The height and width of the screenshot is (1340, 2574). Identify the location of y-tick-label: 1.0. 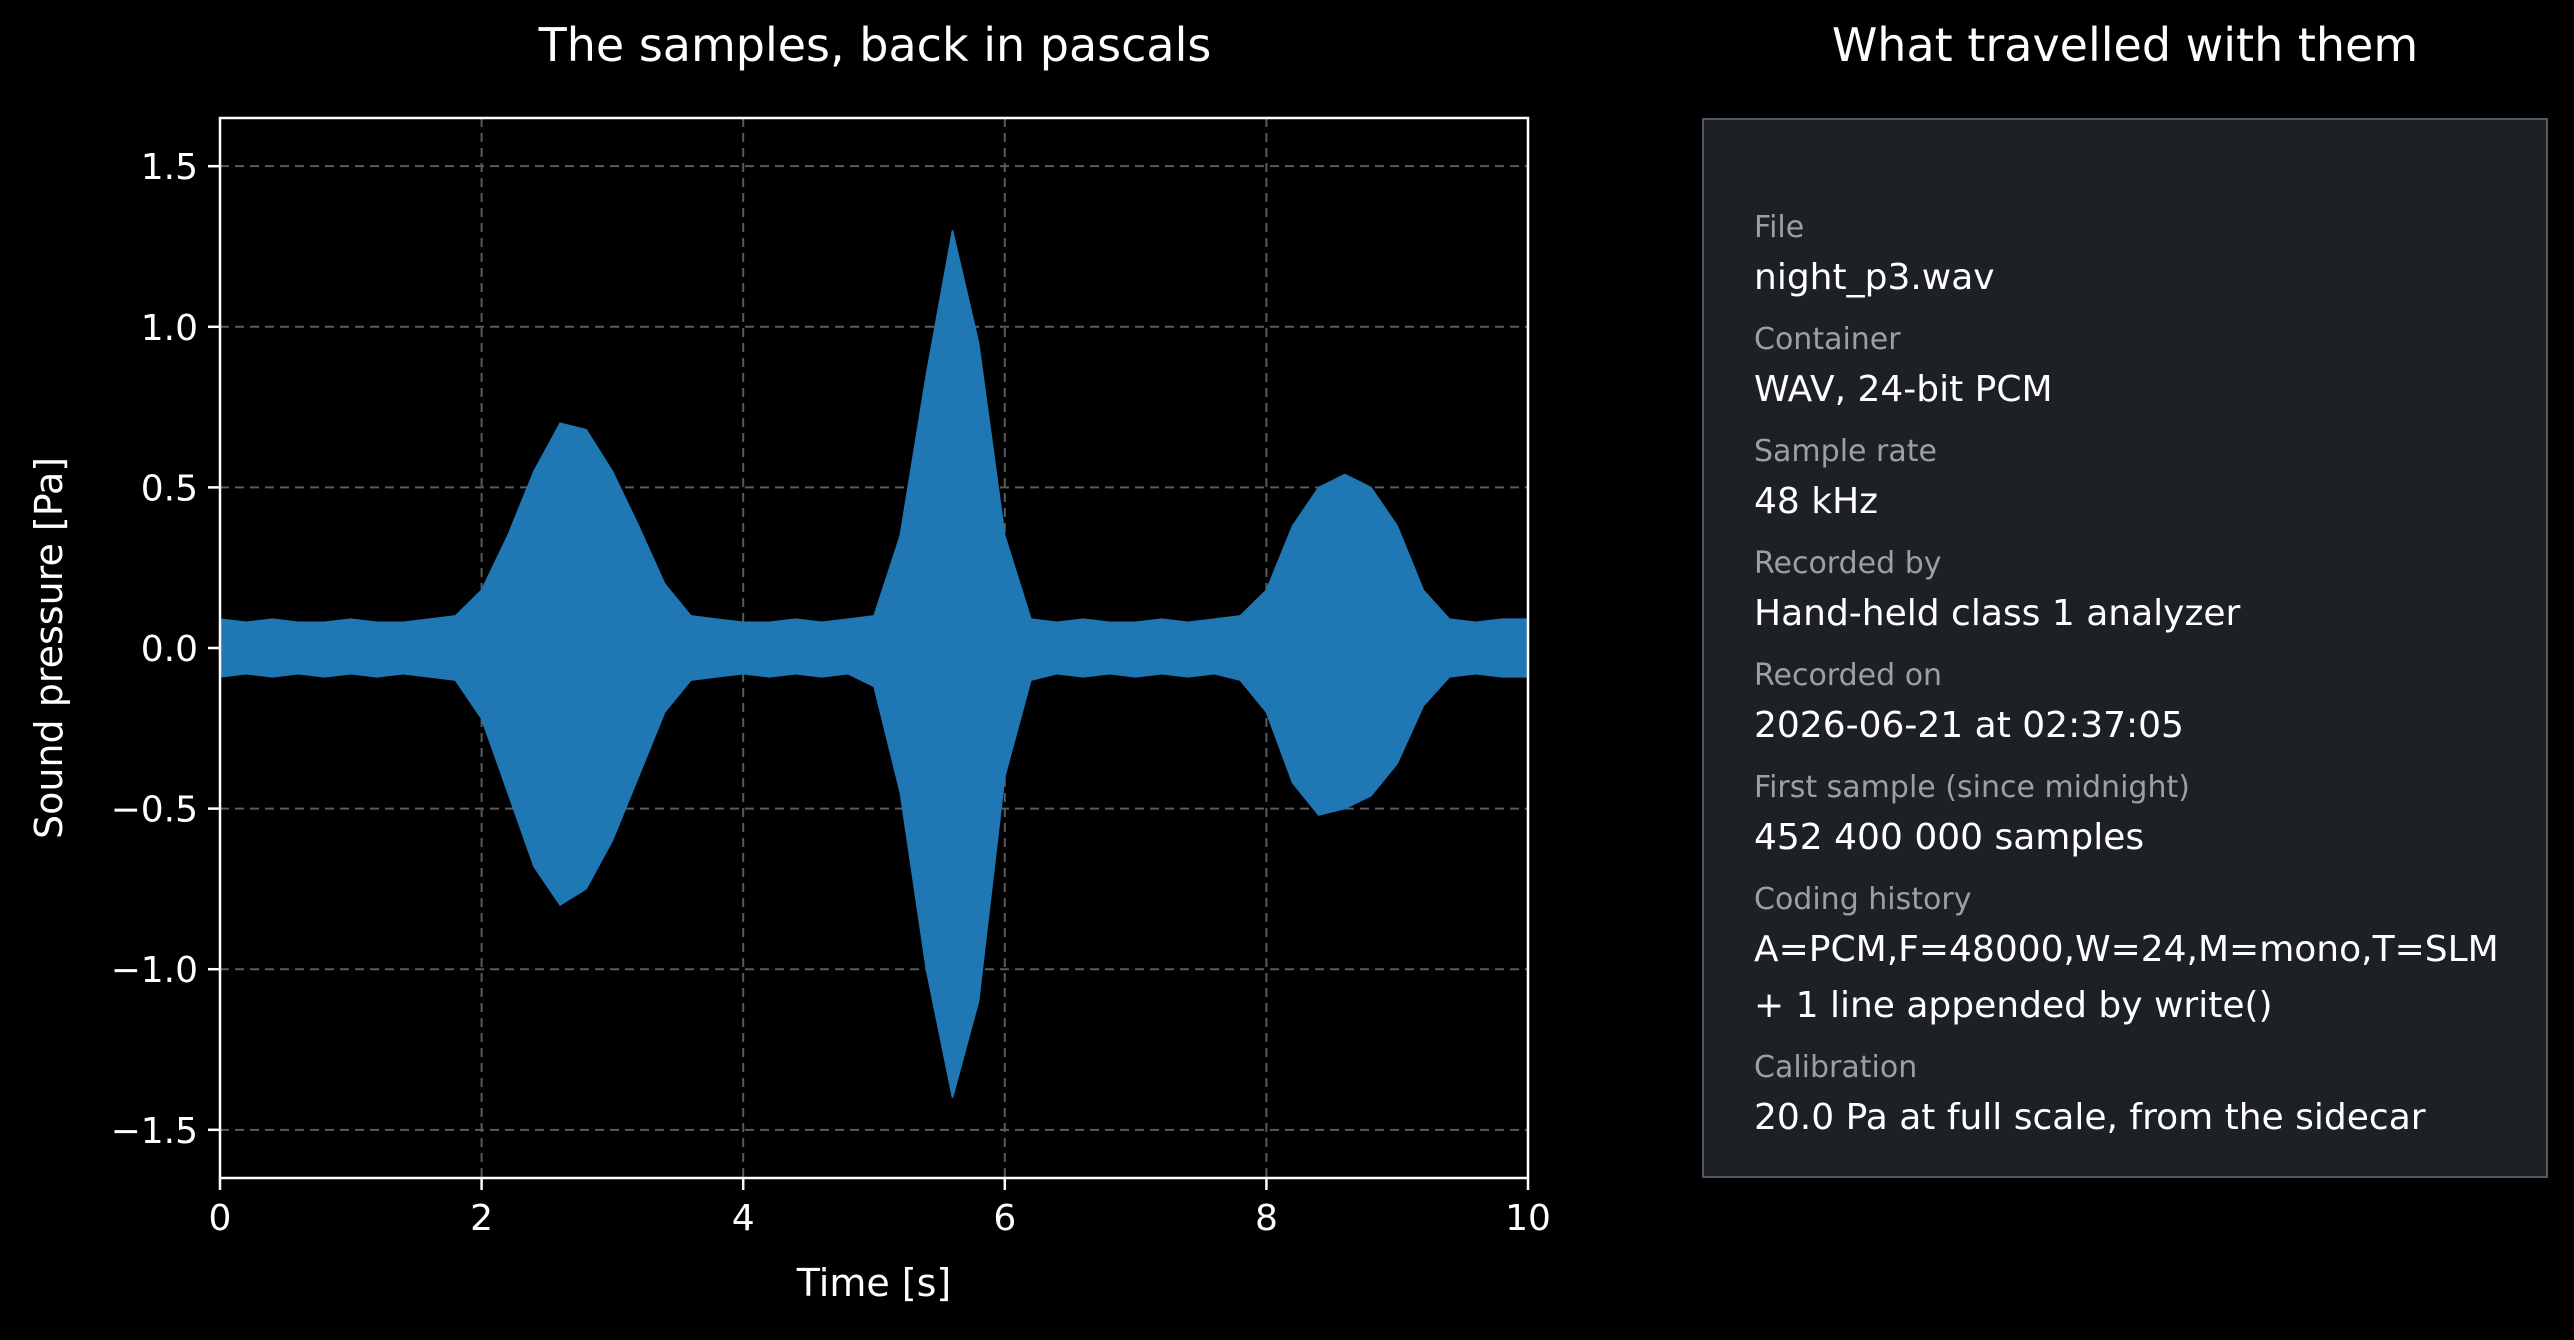
(169, 328).